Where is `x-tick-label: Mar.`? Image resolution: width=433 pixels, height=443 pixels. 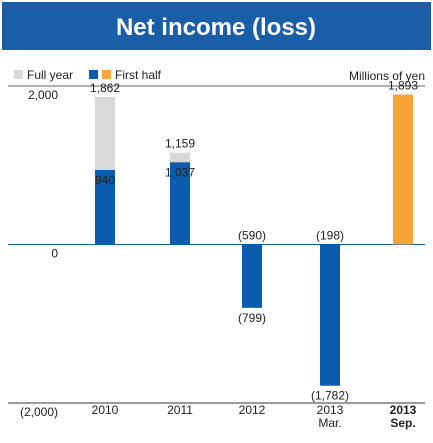 x-tick-label: Mar. is located at coordinates (329, 423).